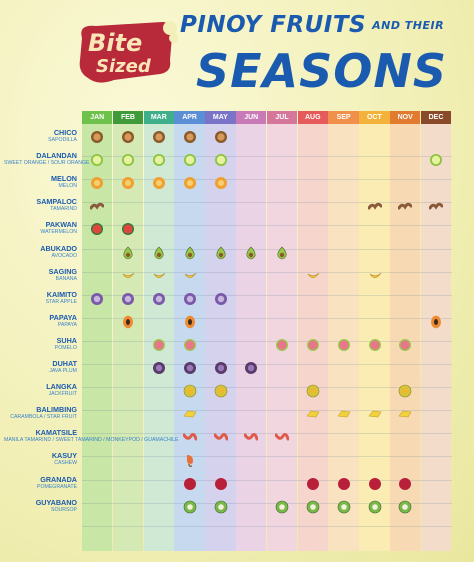  What do you see at coordinates (115, 43) in the screenshot?
I see `svg-text: Bite` at bounding box center [115, 43].